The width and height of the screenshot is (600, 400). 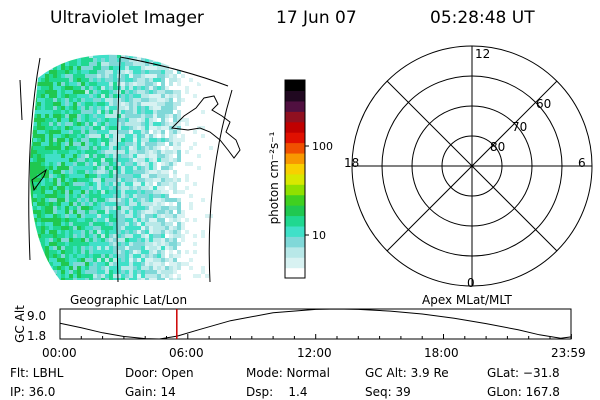 What do you see at coordinates (186, 353) in the screenshot?
I see `orbit-xtick-0600: 06:00` at bounding box center [186, 353].